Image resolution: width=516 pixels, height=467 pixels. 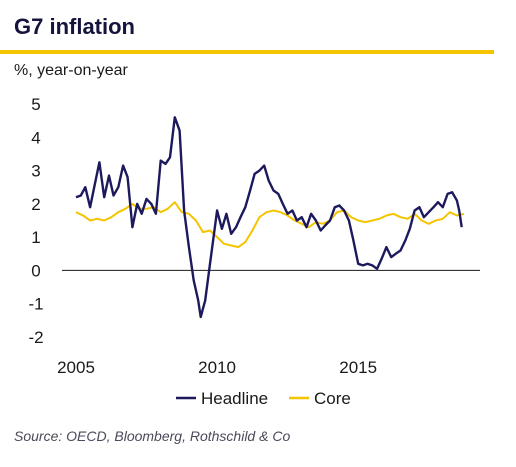 What do you see at coordinates (35, 237) in the screenshot?
I see `y-tick-label: 1` at bounding box center [35, 237].